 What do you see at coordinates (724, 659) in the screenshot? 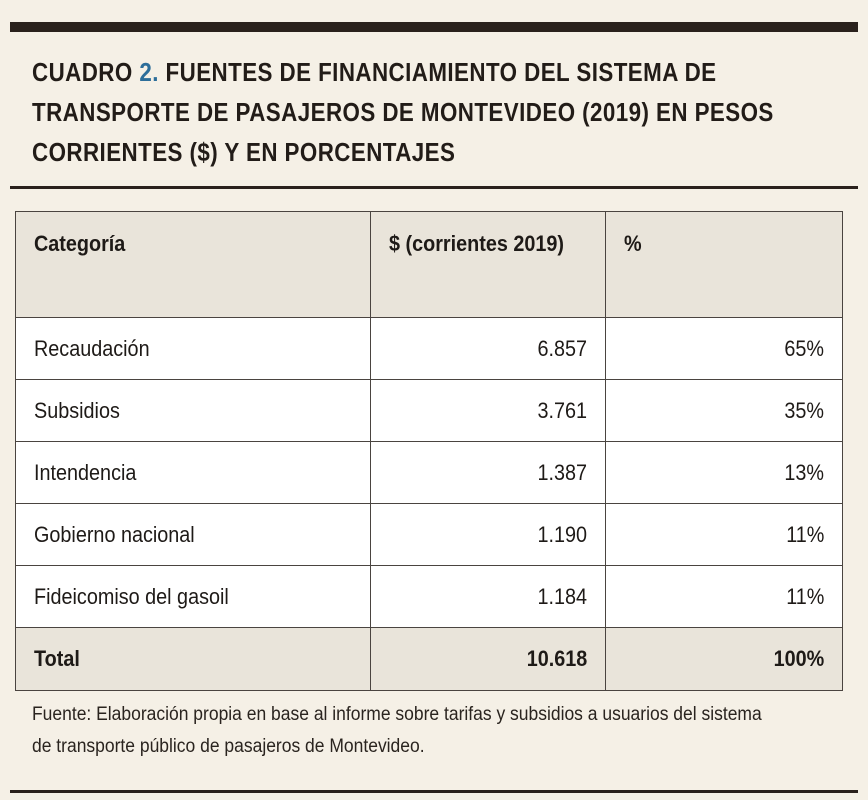
I see `total-percent: 100%` at bounding box center [724, 659].